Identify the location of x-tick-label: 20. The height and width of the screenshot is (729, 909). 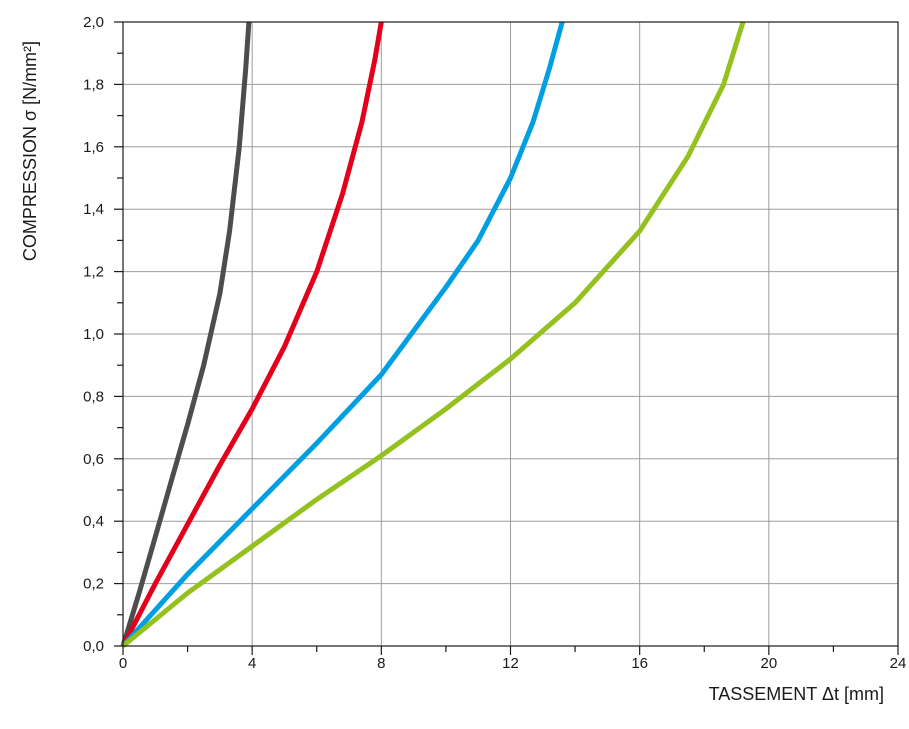
(768, 663).